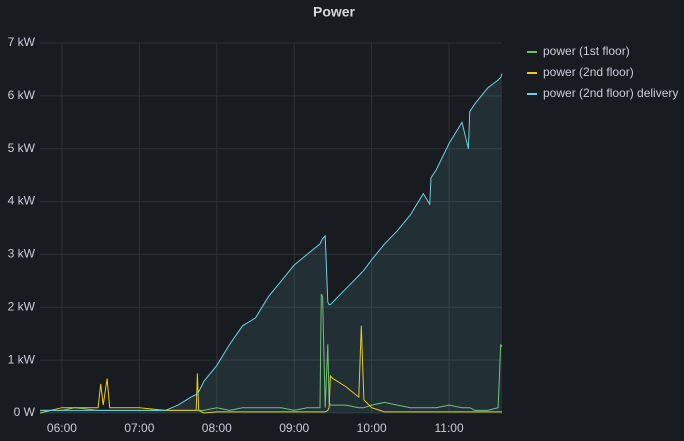  What do you see at coordinates (25, 412) in the screenshot?
I see `y-tick-label: 0 W` at bounding box center [25, 412].